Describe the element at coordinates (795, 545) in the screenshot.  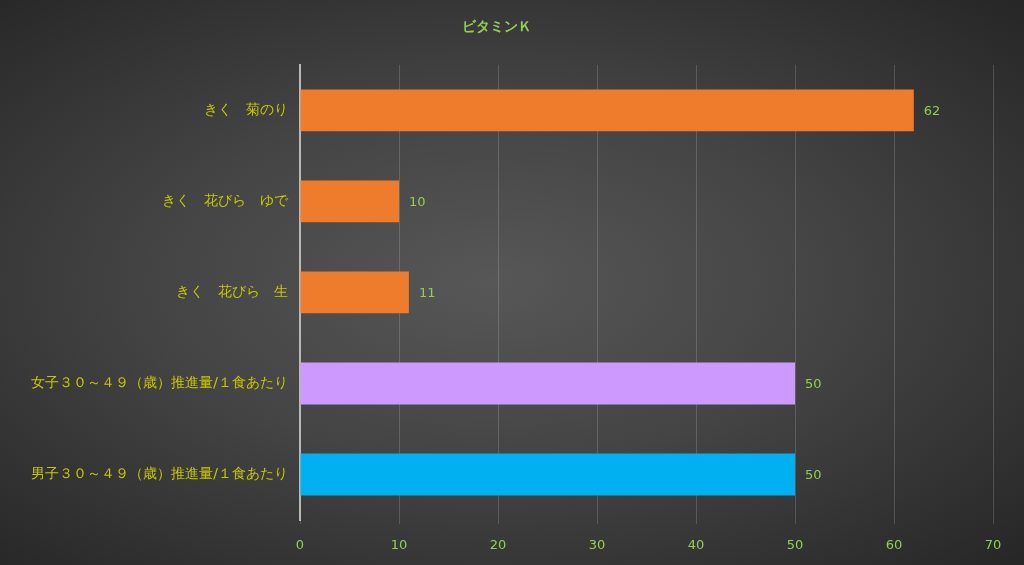
I see `x-tick-label: 50` at that location.